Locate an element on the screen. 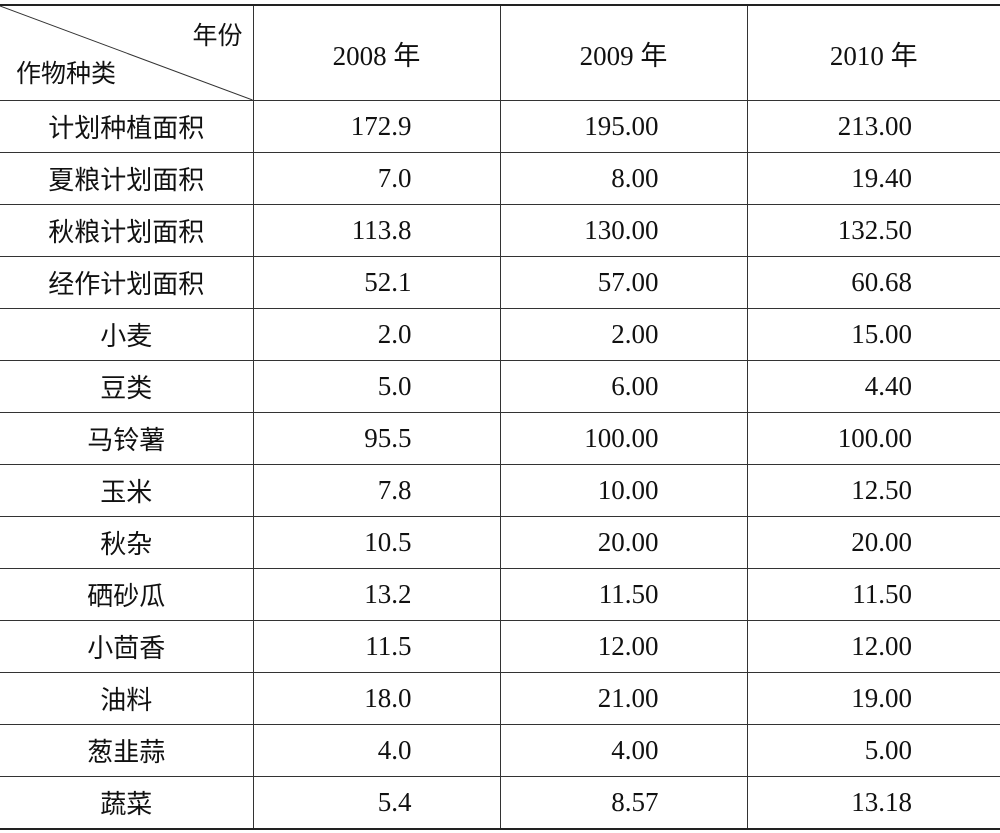 This screenshot has width=1000, height=833. cell-value: 6.00 is located at coordinates (623, 386).